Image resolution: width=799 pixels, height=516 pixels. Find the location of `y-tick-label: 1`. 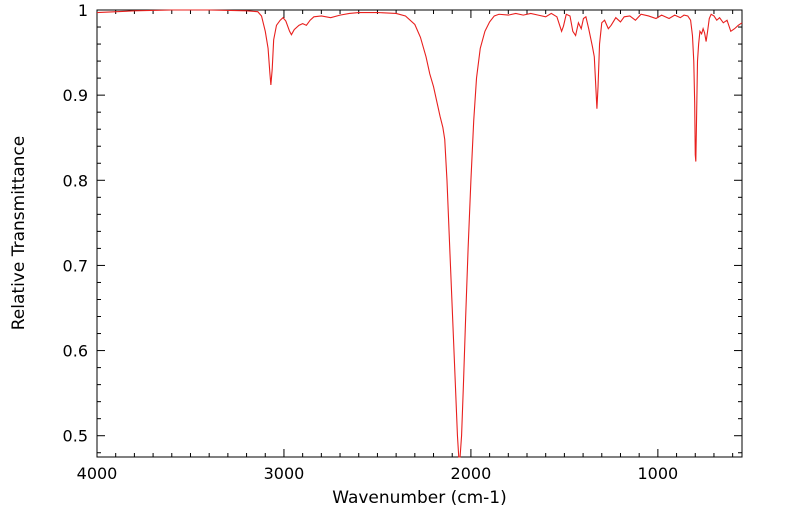

y-tick-label: 1 is located at coordinates (83, 10).